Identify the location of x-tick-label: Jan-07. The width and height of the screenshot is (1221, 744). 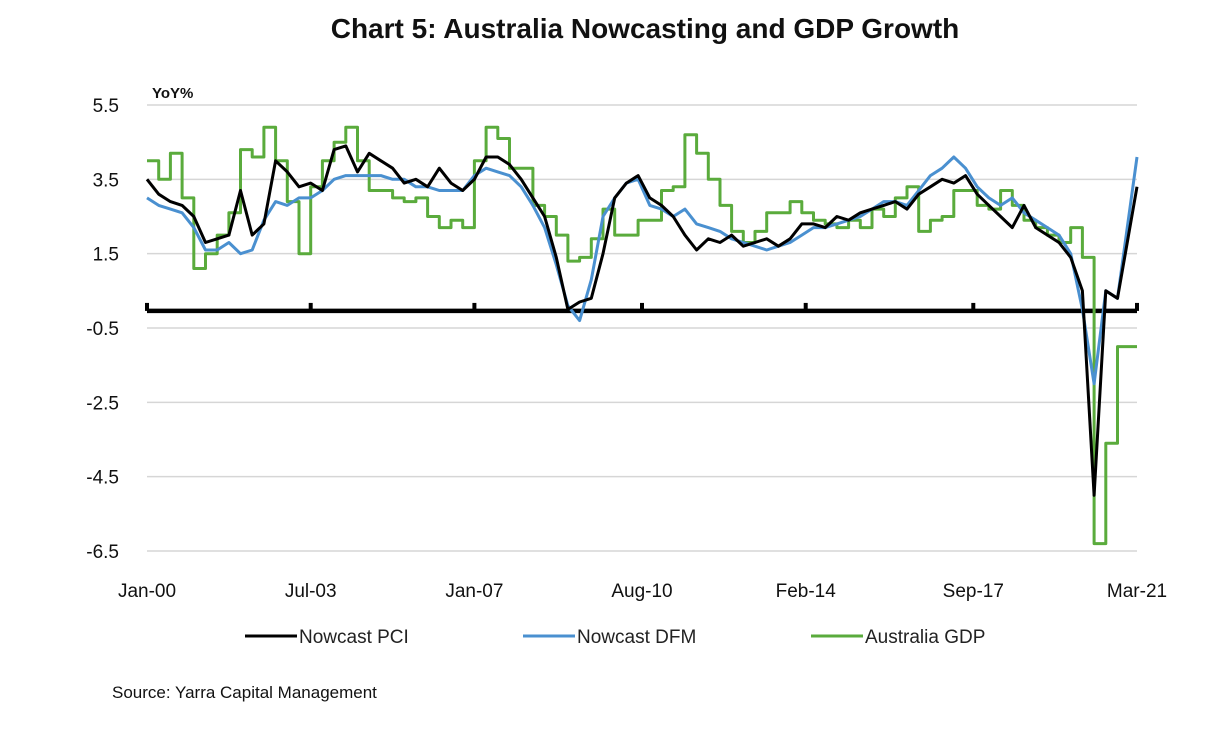
(474, 591).